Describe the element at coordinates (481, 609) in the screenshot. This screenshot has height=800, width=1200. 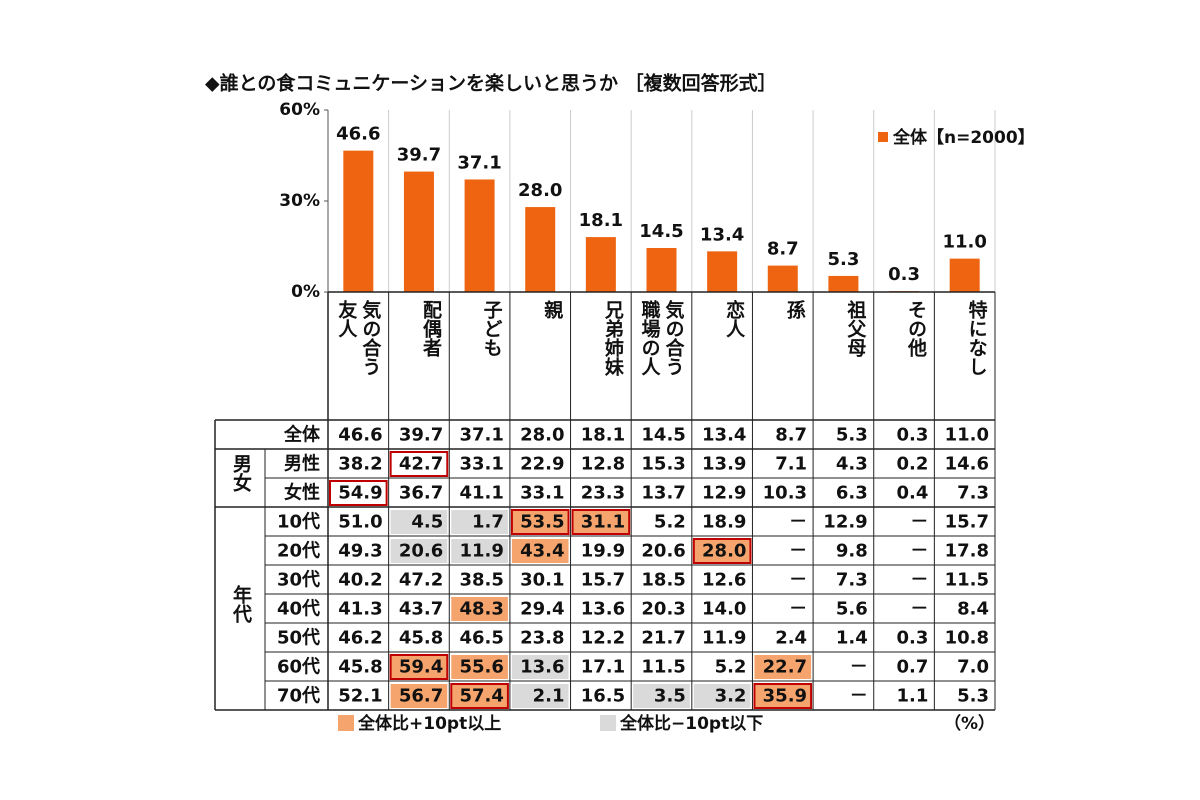
I see `table-cell: 48.3` at that location.